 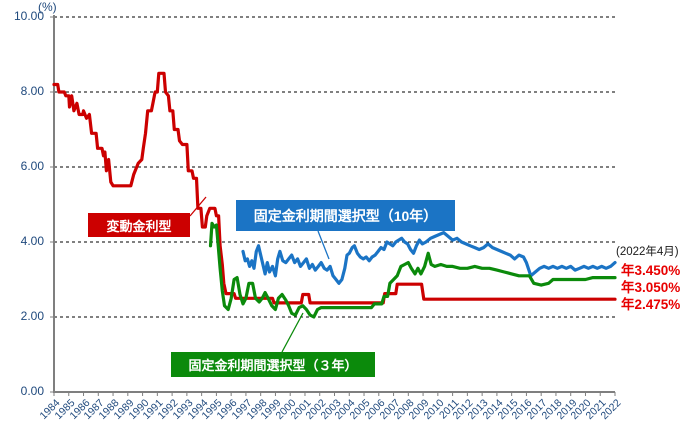 I want to click on legend-callout-fixed-10yr: 固定金利期間選択型（10年）, so click(x=345, y=215).